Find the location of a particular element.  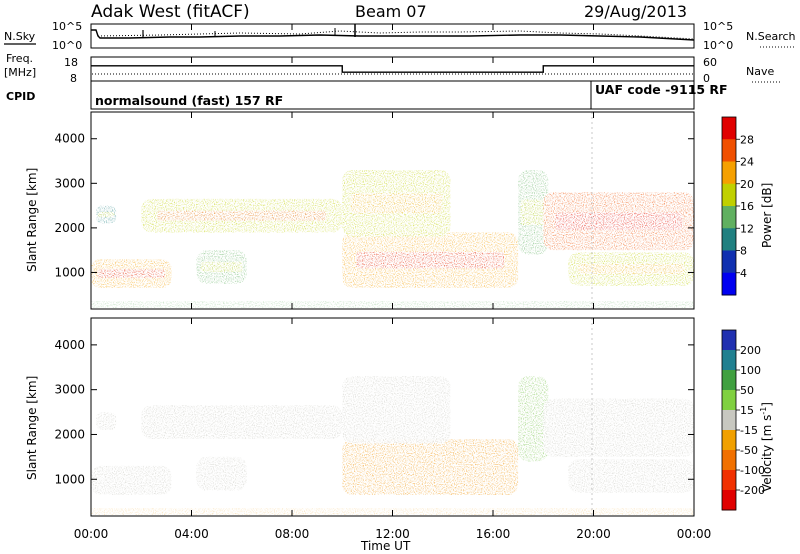

freq-tick-8: 8 is located at coordinates (73, 78).